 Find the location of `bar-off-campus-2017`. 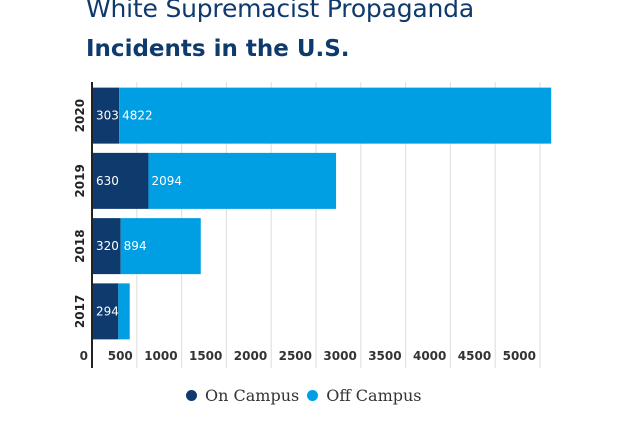

bar-off-campus-2017 is located at coordinates (124, 311).